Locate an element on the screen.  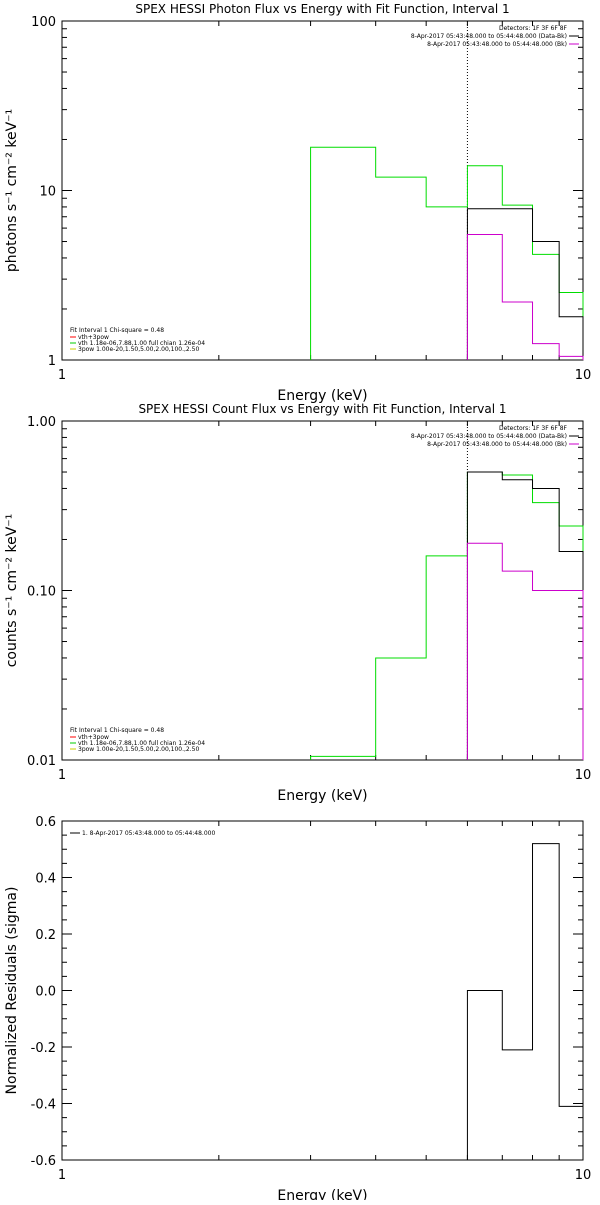
y-axis-label: photons s⁻¹ cm⁻² keV⁻¹ is located at coordinates (12, 190).